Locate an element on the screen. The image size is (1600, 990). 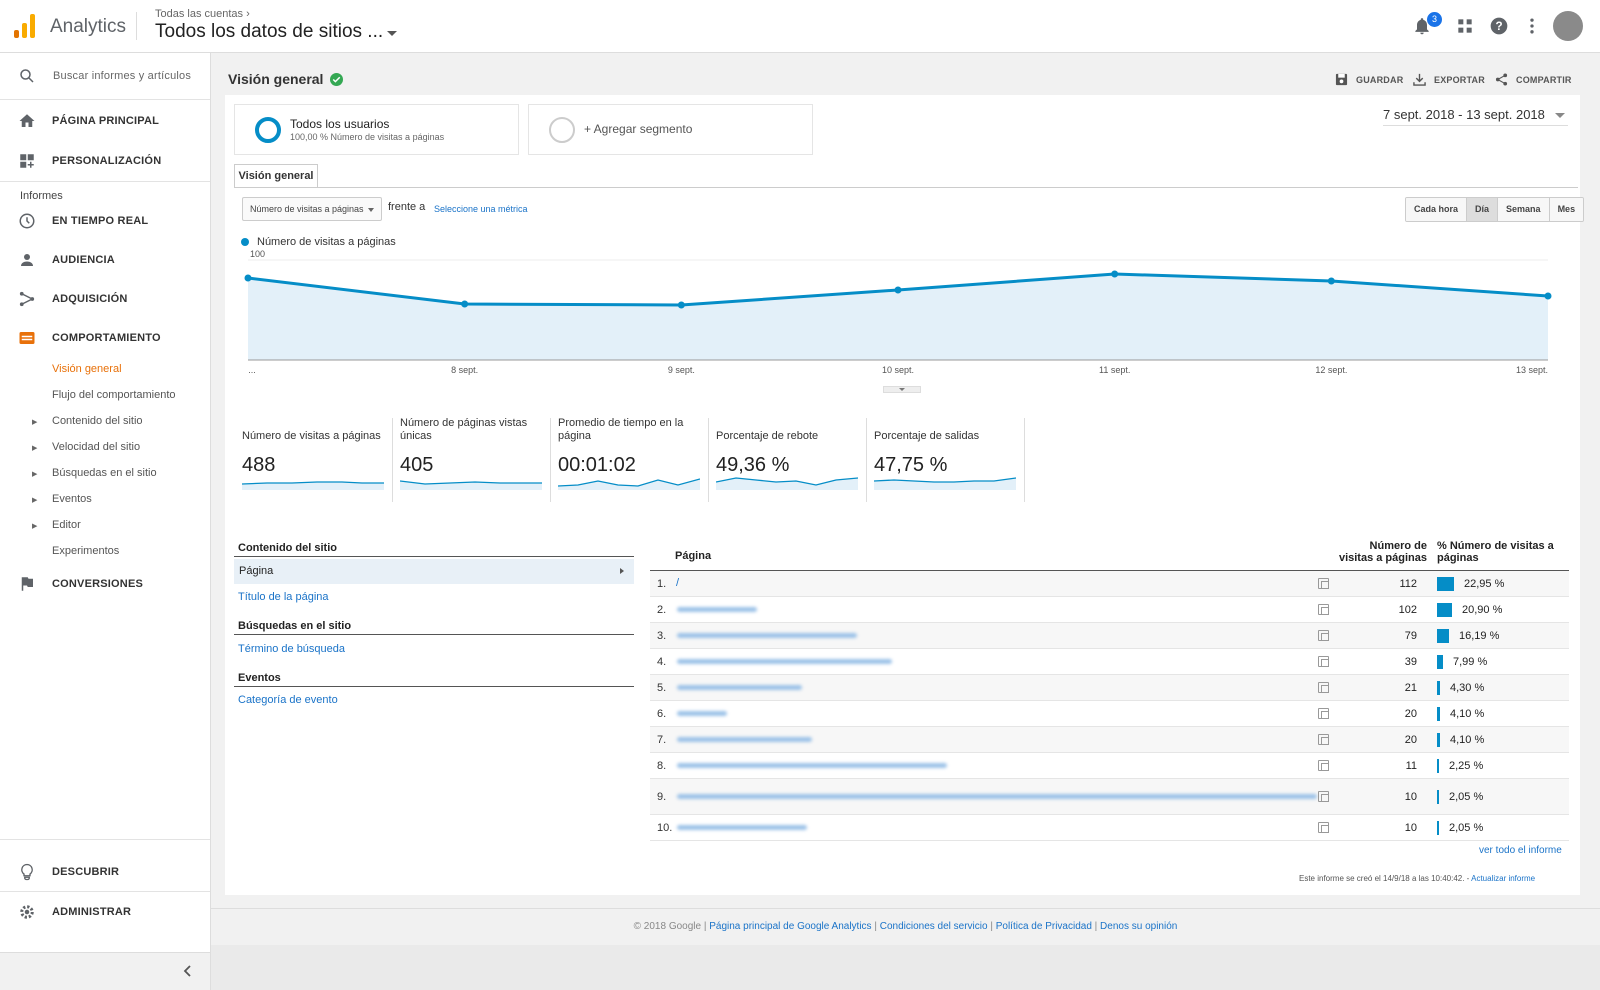
search-reports: Buscar informes y artículos is located at coordinates (105, 76).